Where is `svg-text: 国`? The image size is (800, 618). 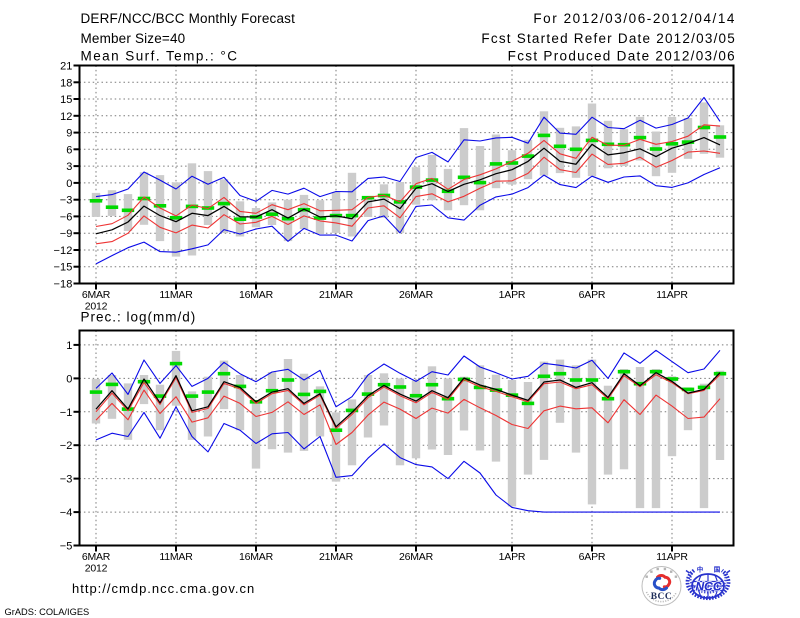
svg-text: 国 is located at coordinates (717, 569).